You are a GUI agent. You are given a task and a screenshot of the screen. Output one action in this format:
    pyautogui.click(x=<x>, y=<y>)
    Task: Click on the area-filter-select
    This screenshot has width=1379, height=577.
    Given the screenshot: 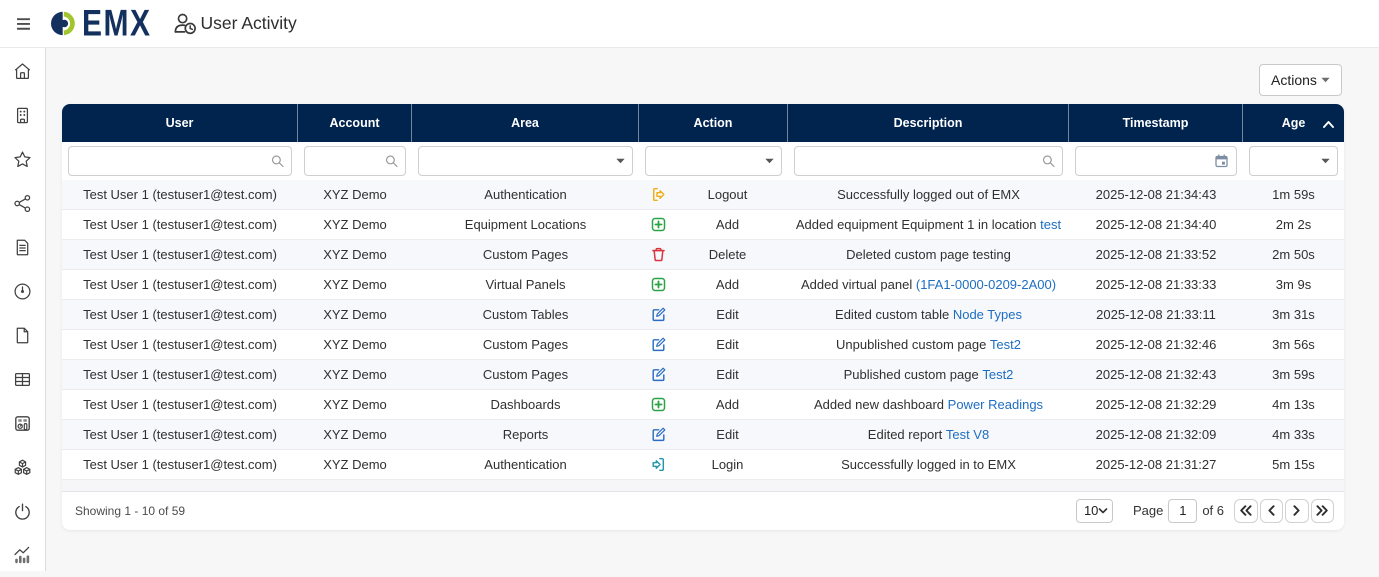 What is the action you would take?
    pyautogui.click(x=525, y=161)
    